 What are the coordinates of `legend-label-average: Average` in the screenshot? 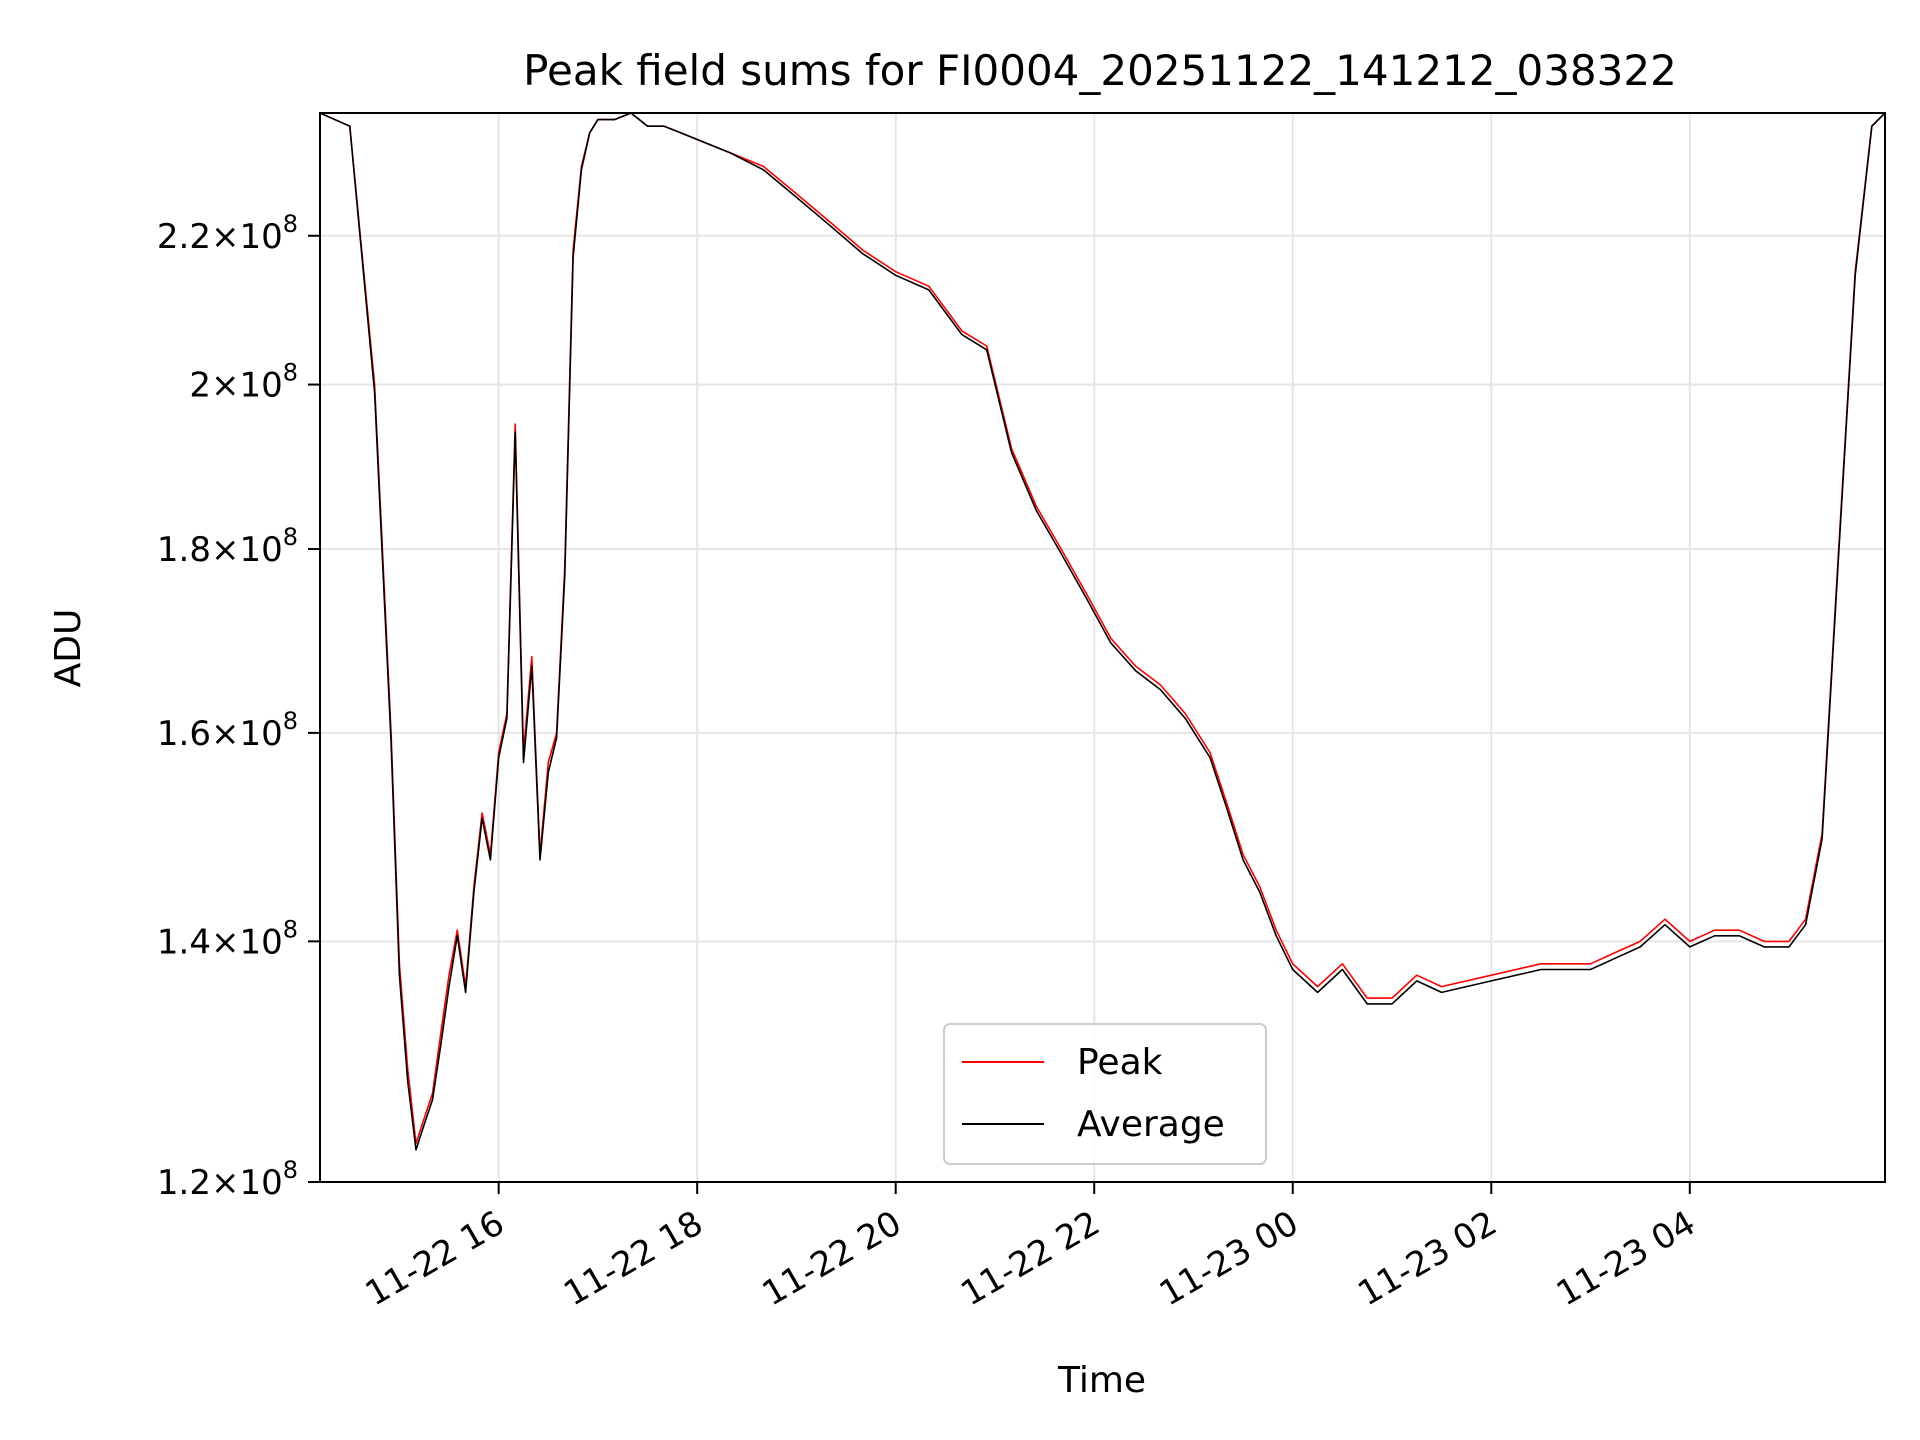 It's located at (1151, 1124).